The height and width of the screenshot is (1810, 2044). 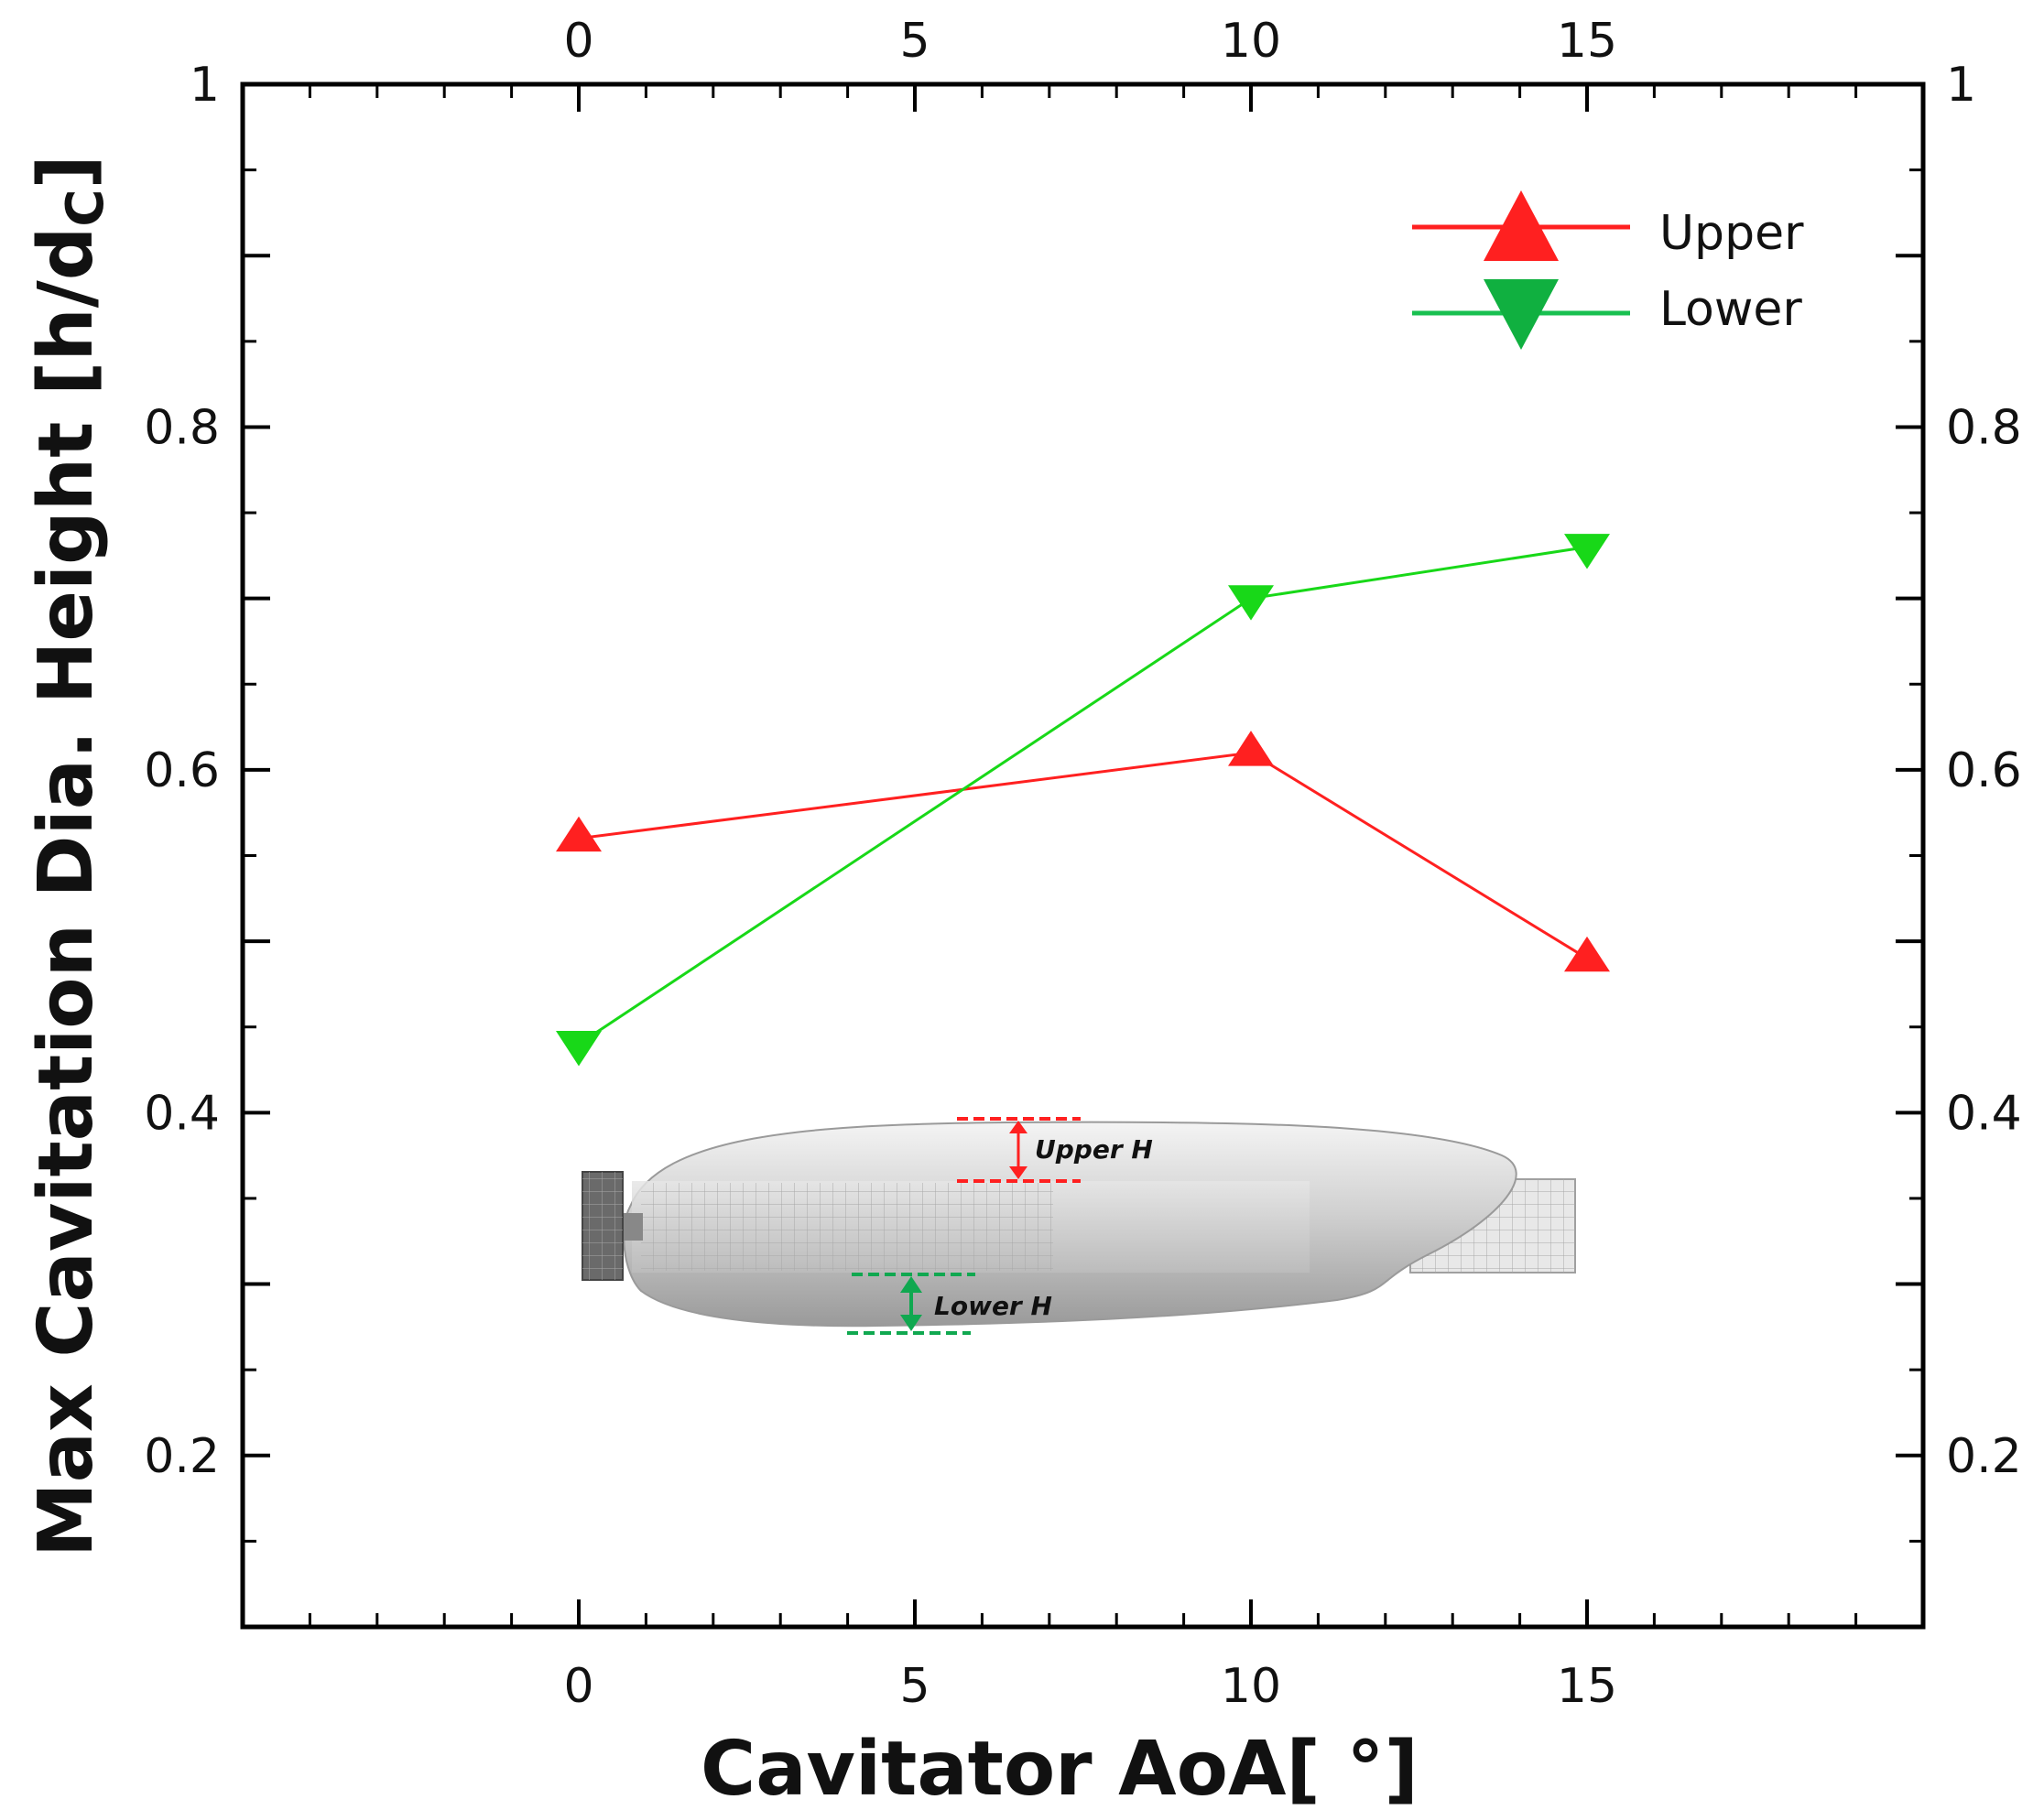 What do you see at coordinates (1251, 1686) in the screenshot?
I see `x-tick-label-bottom: 10` at bounding box center [1251, 1686].